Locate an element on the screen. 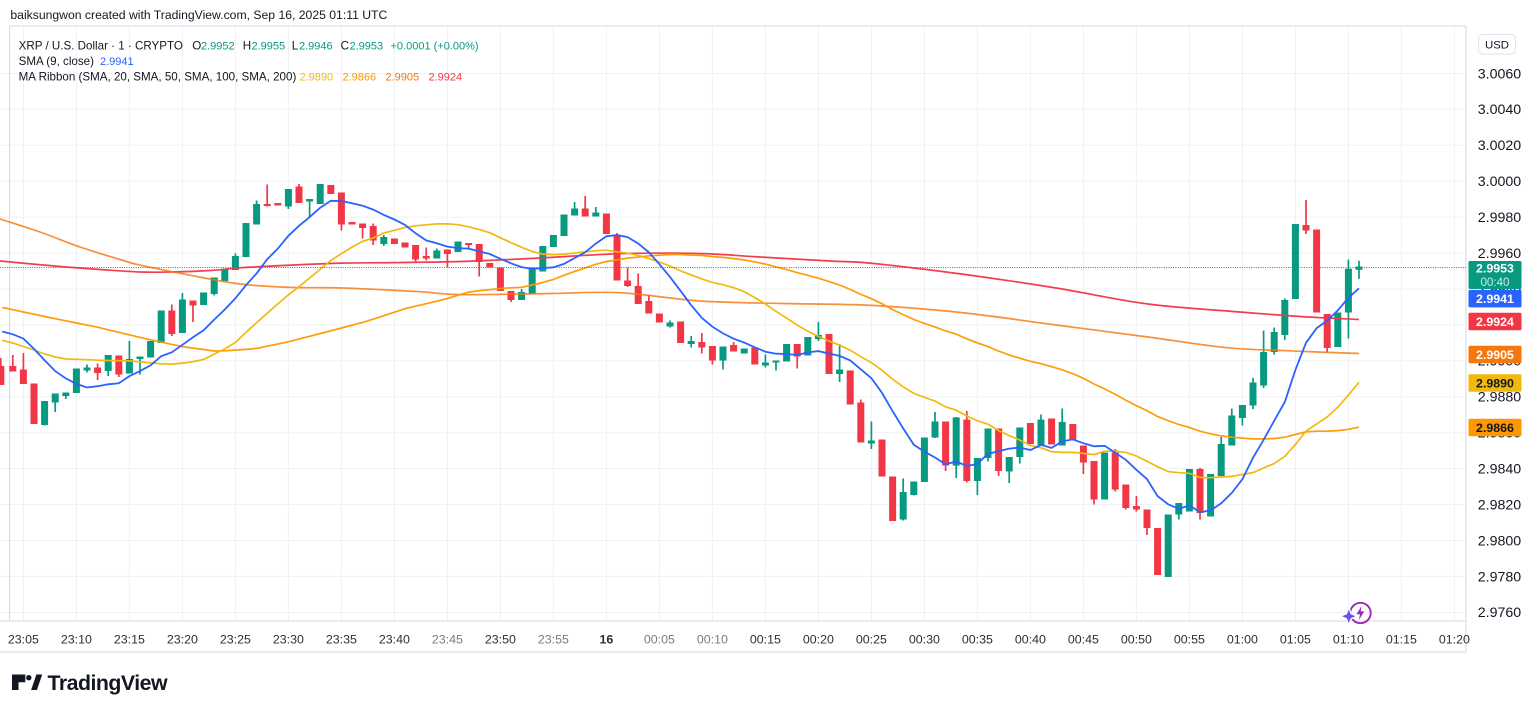 Image resolution: width=1534 pixels, height=713 pixels. svg-text: 2.9980 is located at coordinates (1500, 218).